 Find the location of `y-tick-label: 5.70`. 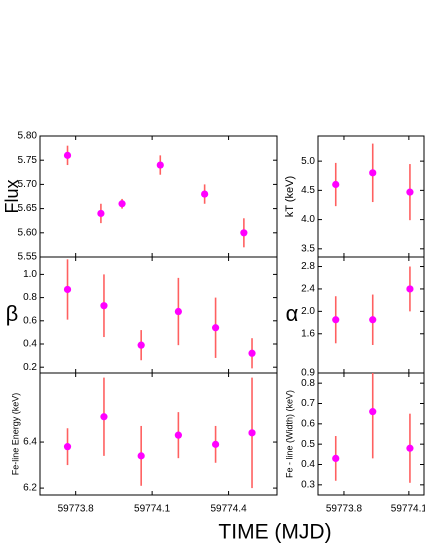

y-tick-label: 5.70 is located at coordinates (28, 184).